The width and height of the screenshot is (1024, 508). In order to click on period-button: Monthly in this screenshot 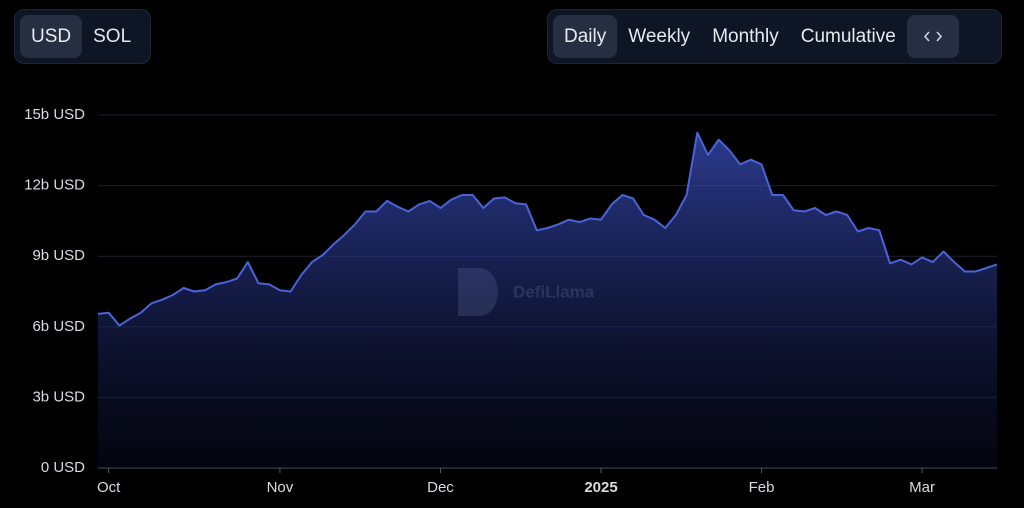, I will do `click(745, 36)`.